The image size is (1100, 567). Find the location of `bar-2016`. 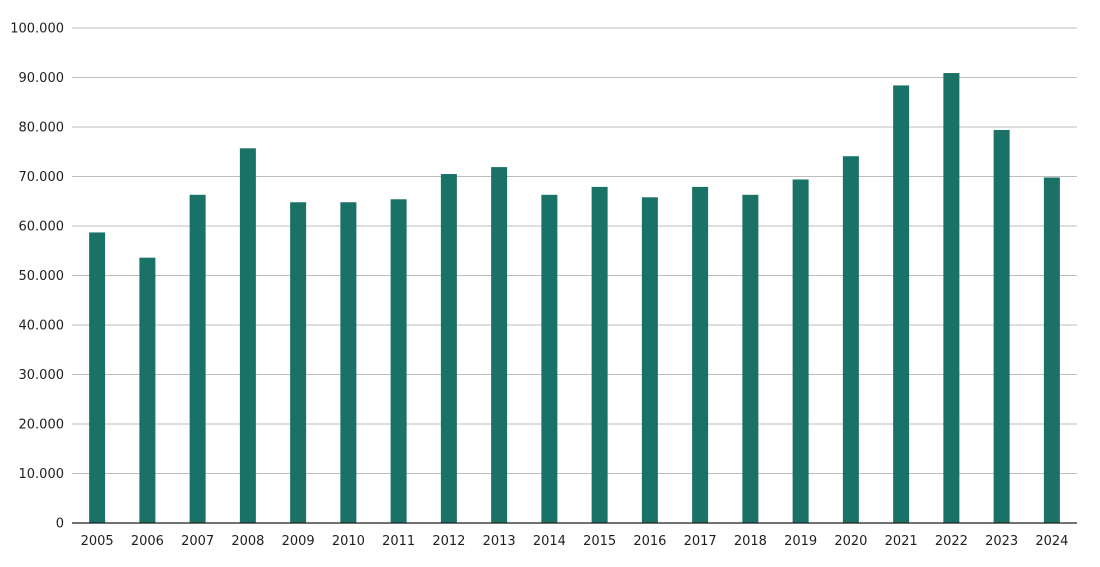

bar-2016 is located at coordinates (649, 360).